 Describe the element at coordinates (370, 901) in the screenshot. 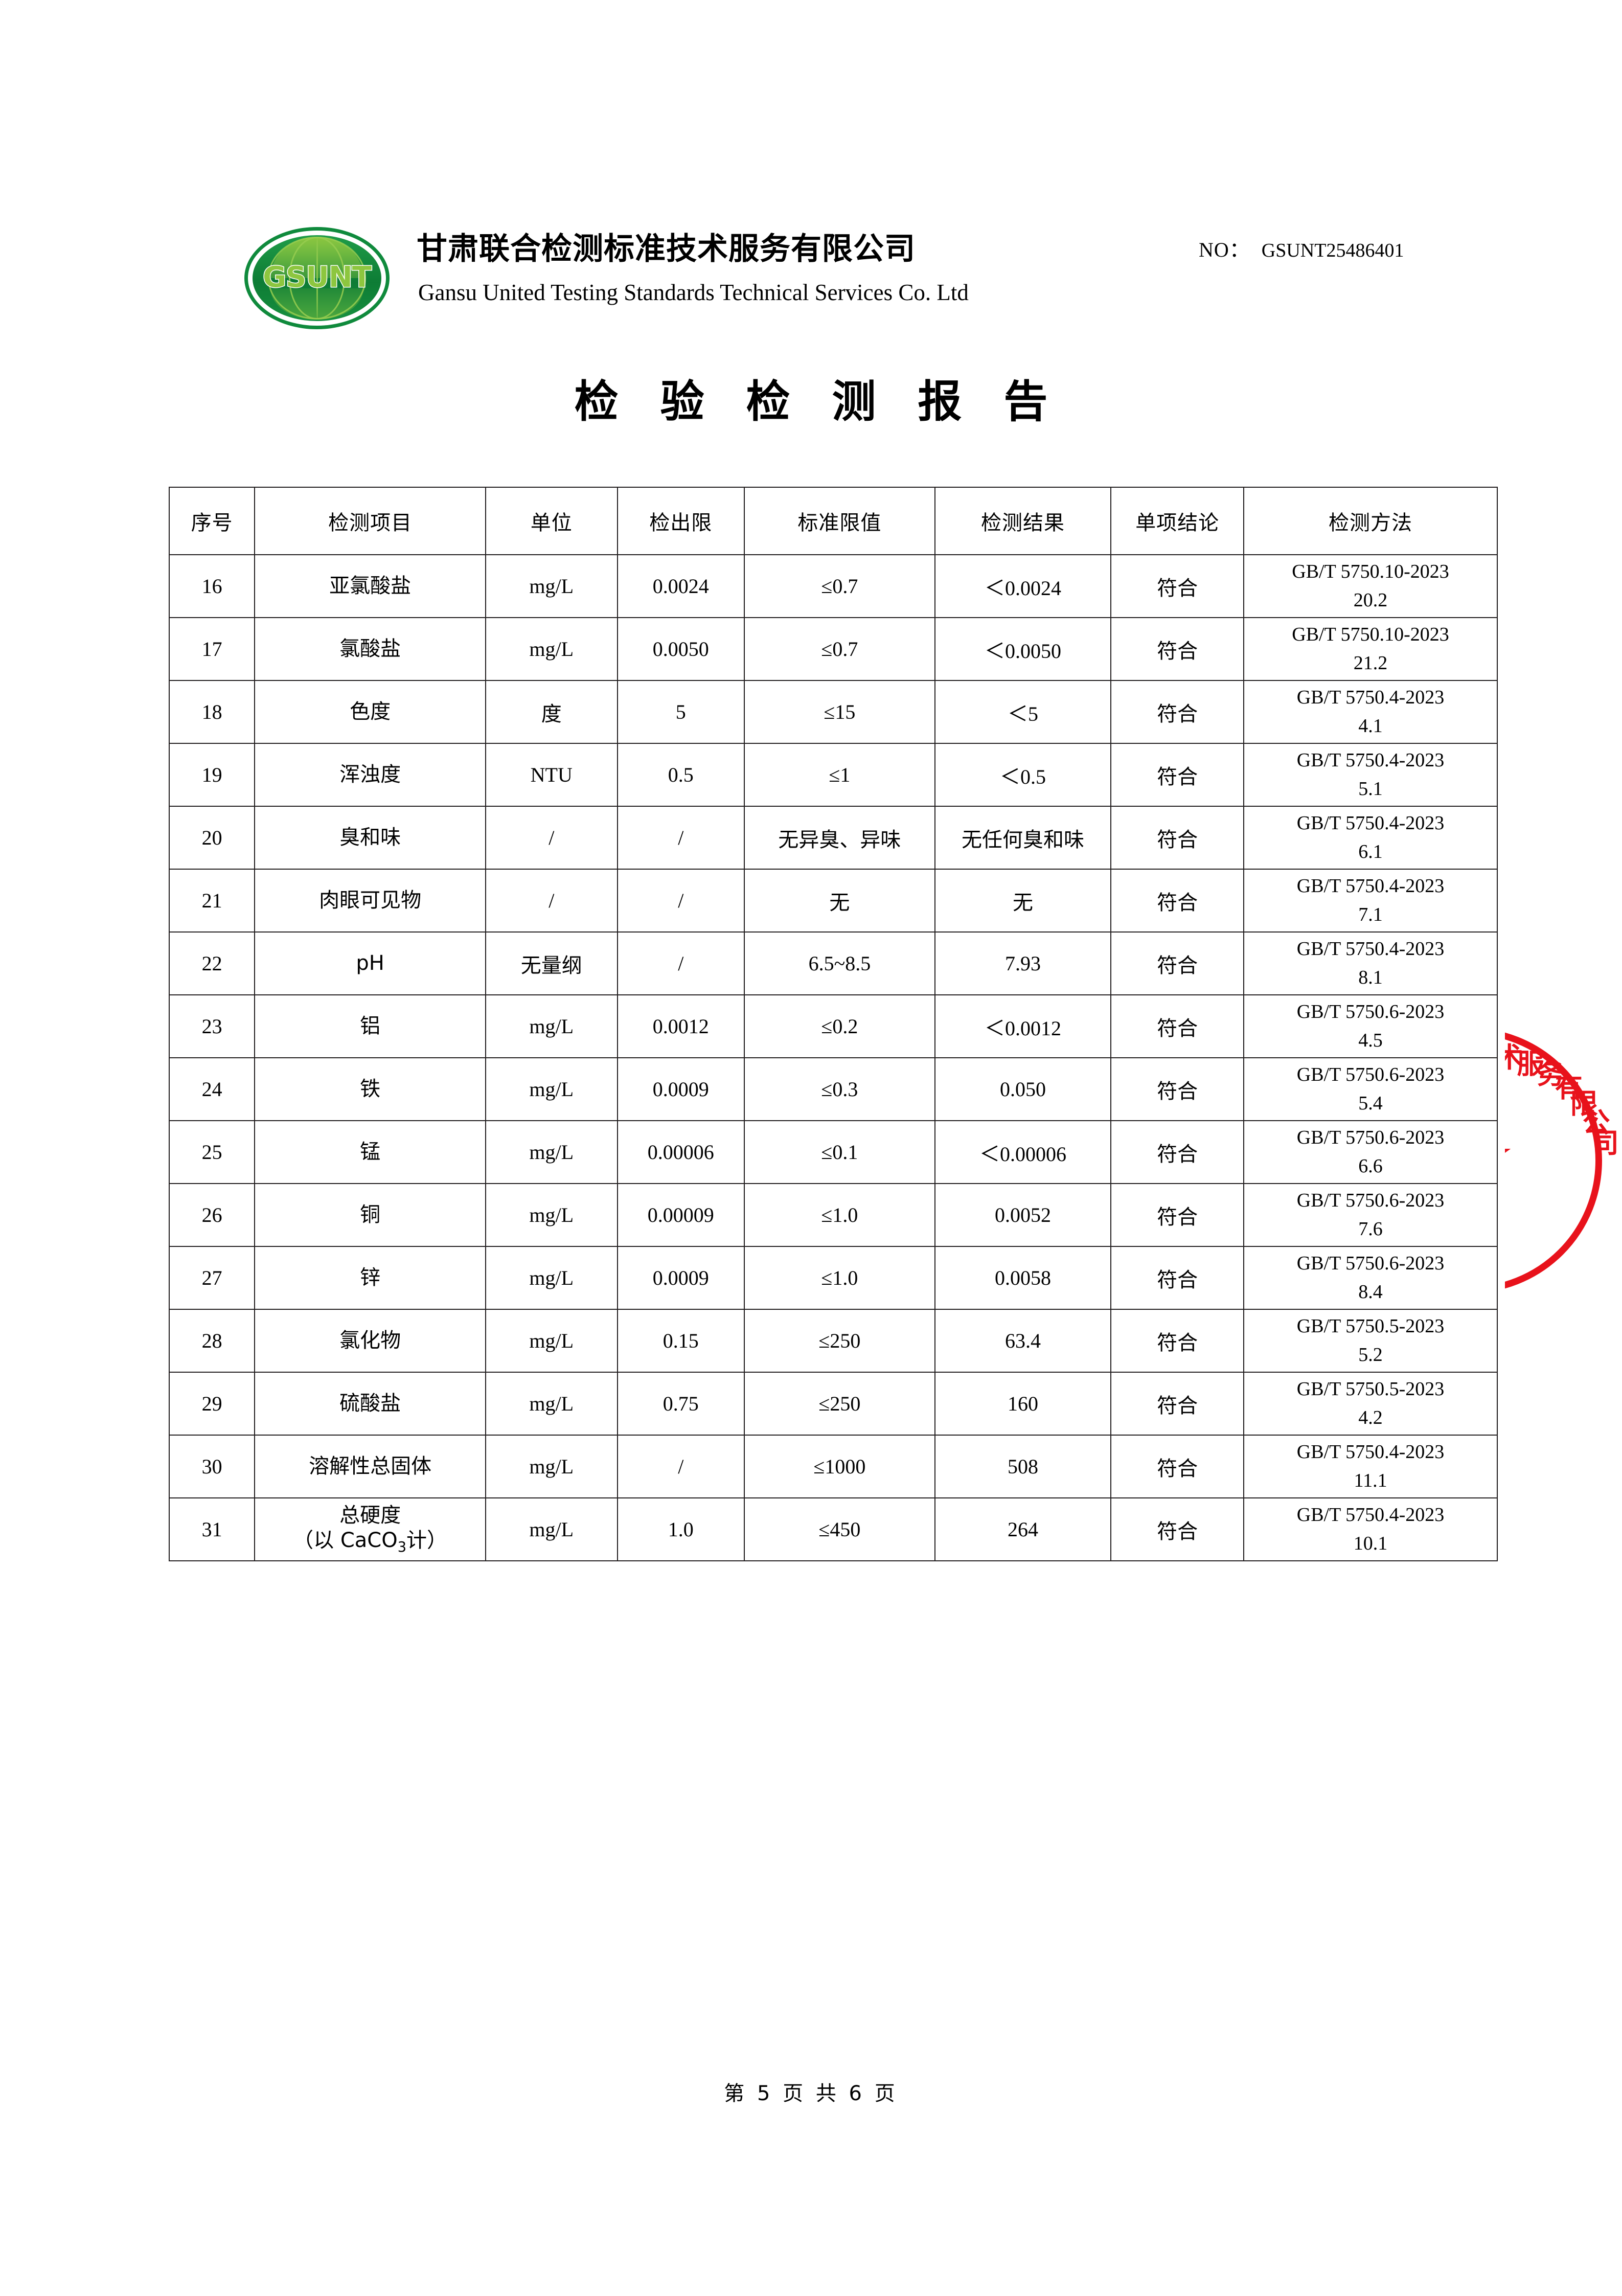

I see `cell-item: 肉眼可见物` at that location.